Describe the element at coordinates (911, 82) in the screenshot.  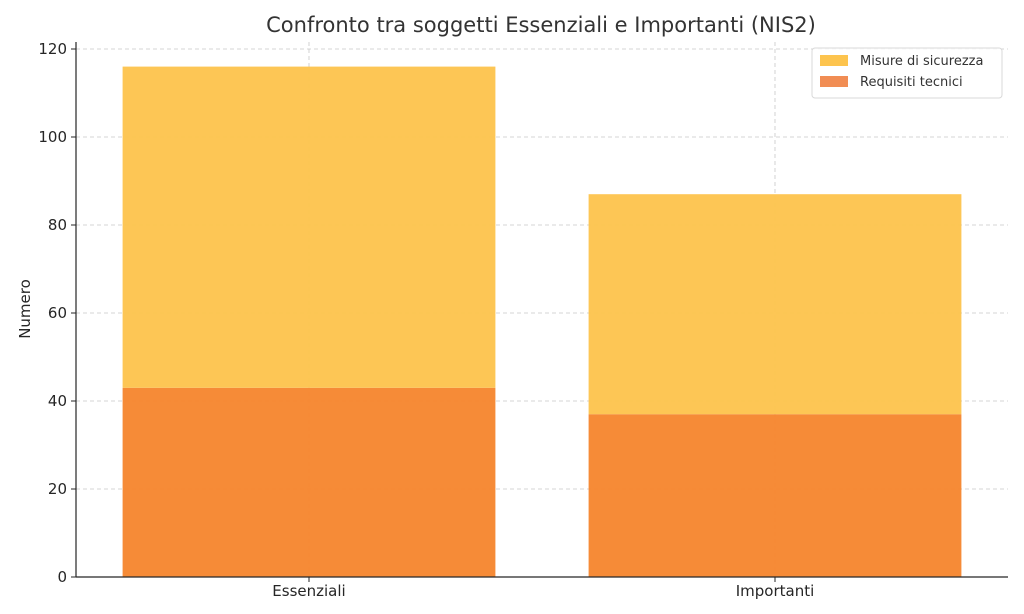
I see `legend-label: Requisiti tecnici` at that location.